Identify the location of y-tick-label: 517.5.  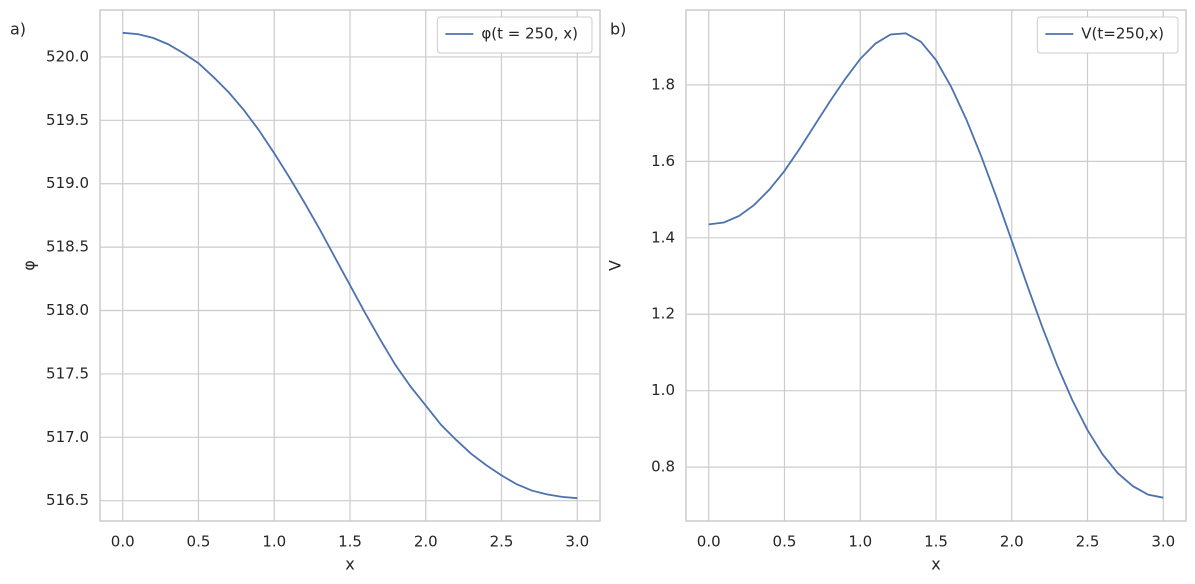
(67, 373).